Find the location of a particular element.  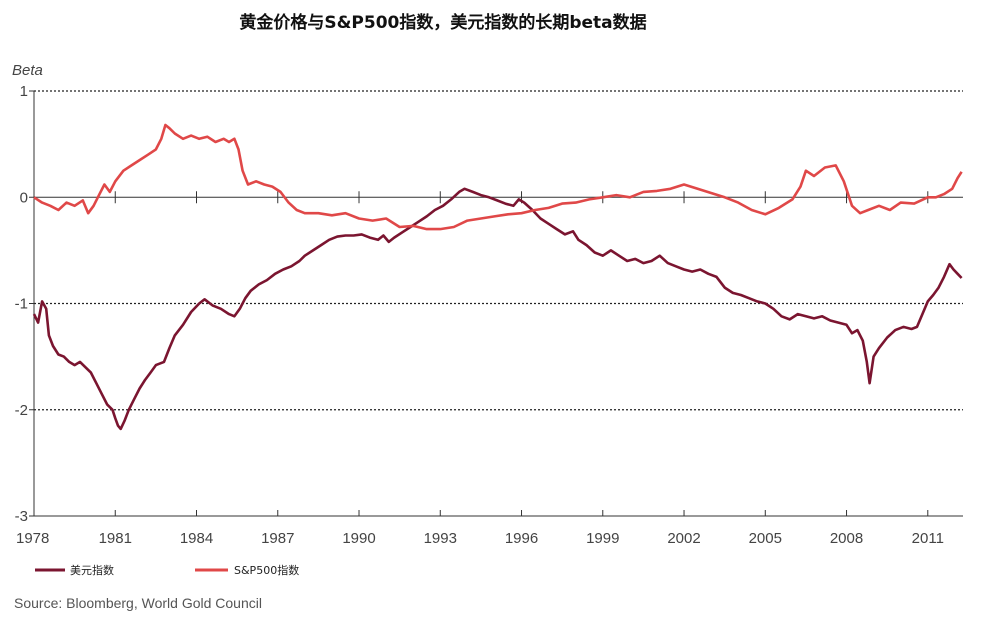

x-tick-label: 2011 is located at coordinates (928, 538).